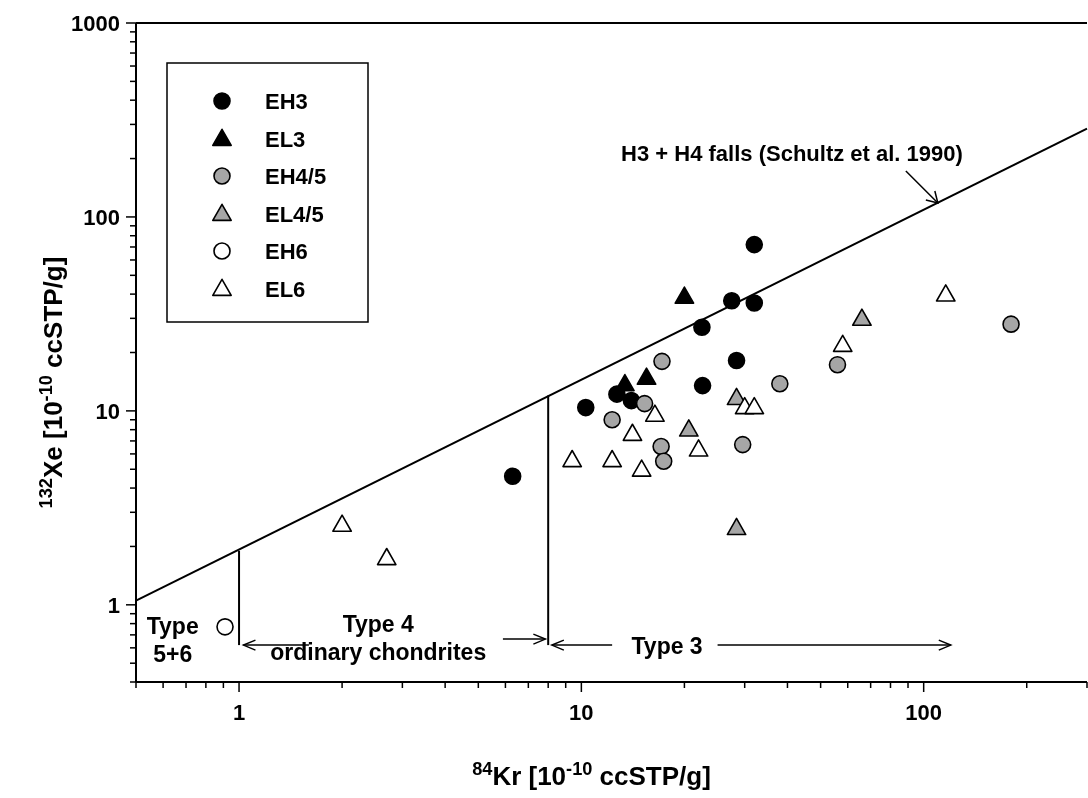 The image size is (1088, 798). I want to click on legend-label: EH6, so click(286, 251).